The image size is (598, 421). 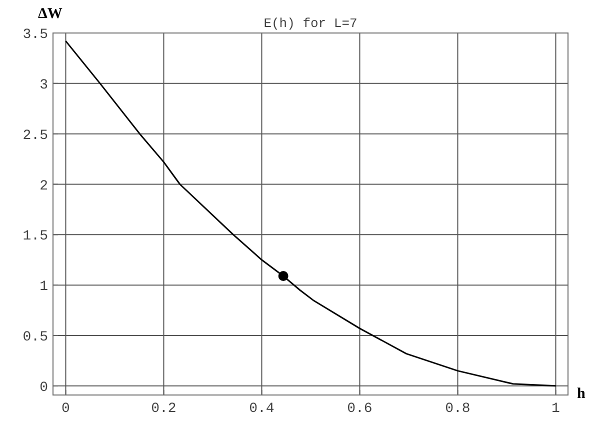 What do you see at coordinates (581, 394) in the screenshot?
I see `x-axis-title: h` at bounding box center [581, 394].